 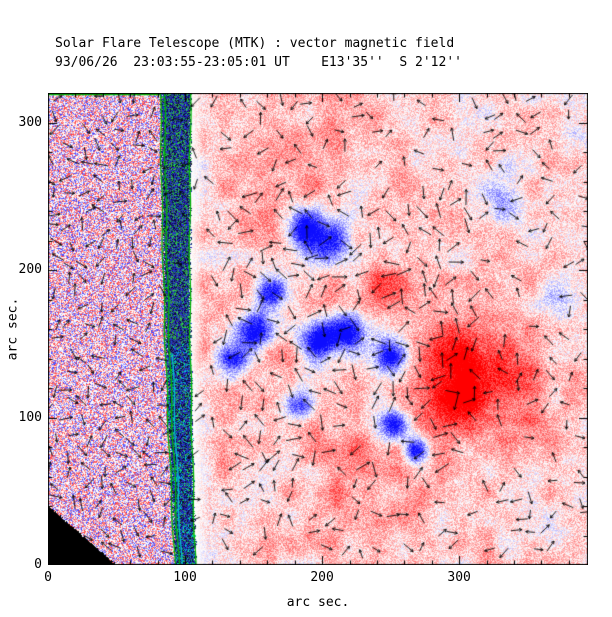 I want to click on x-tick-label: 200, so click(x=322, y=577).